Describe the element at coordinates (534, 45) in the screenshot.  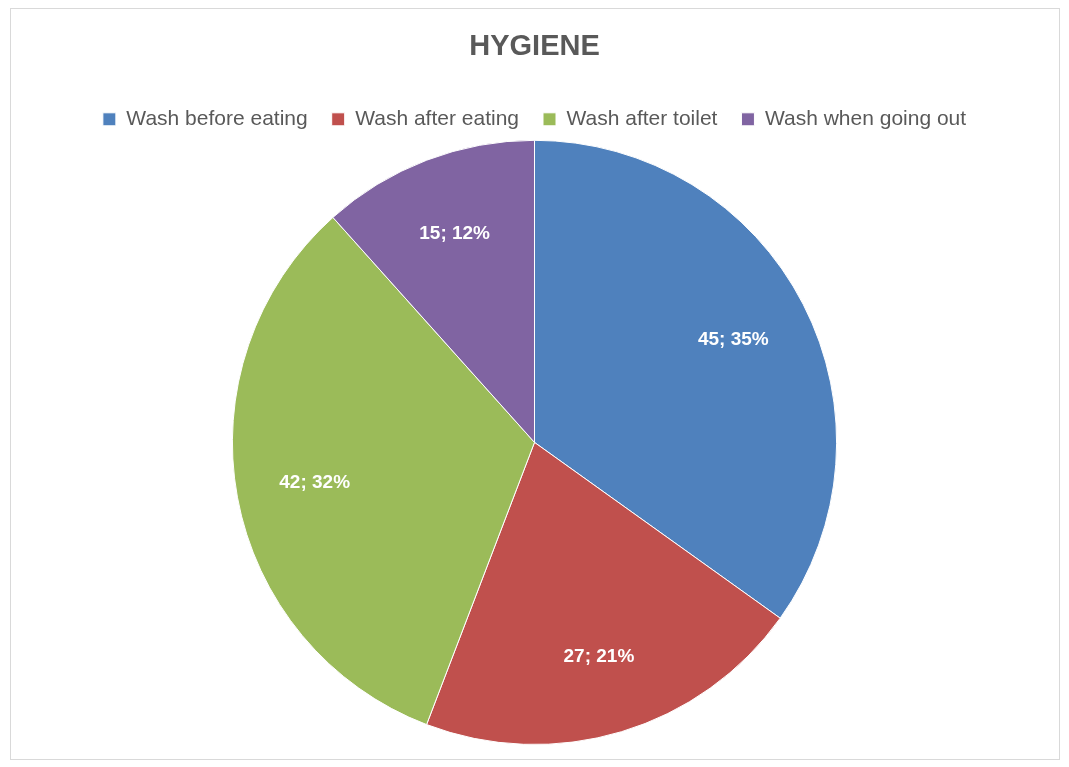
I see `chart-title: HYGIENE` at that location.